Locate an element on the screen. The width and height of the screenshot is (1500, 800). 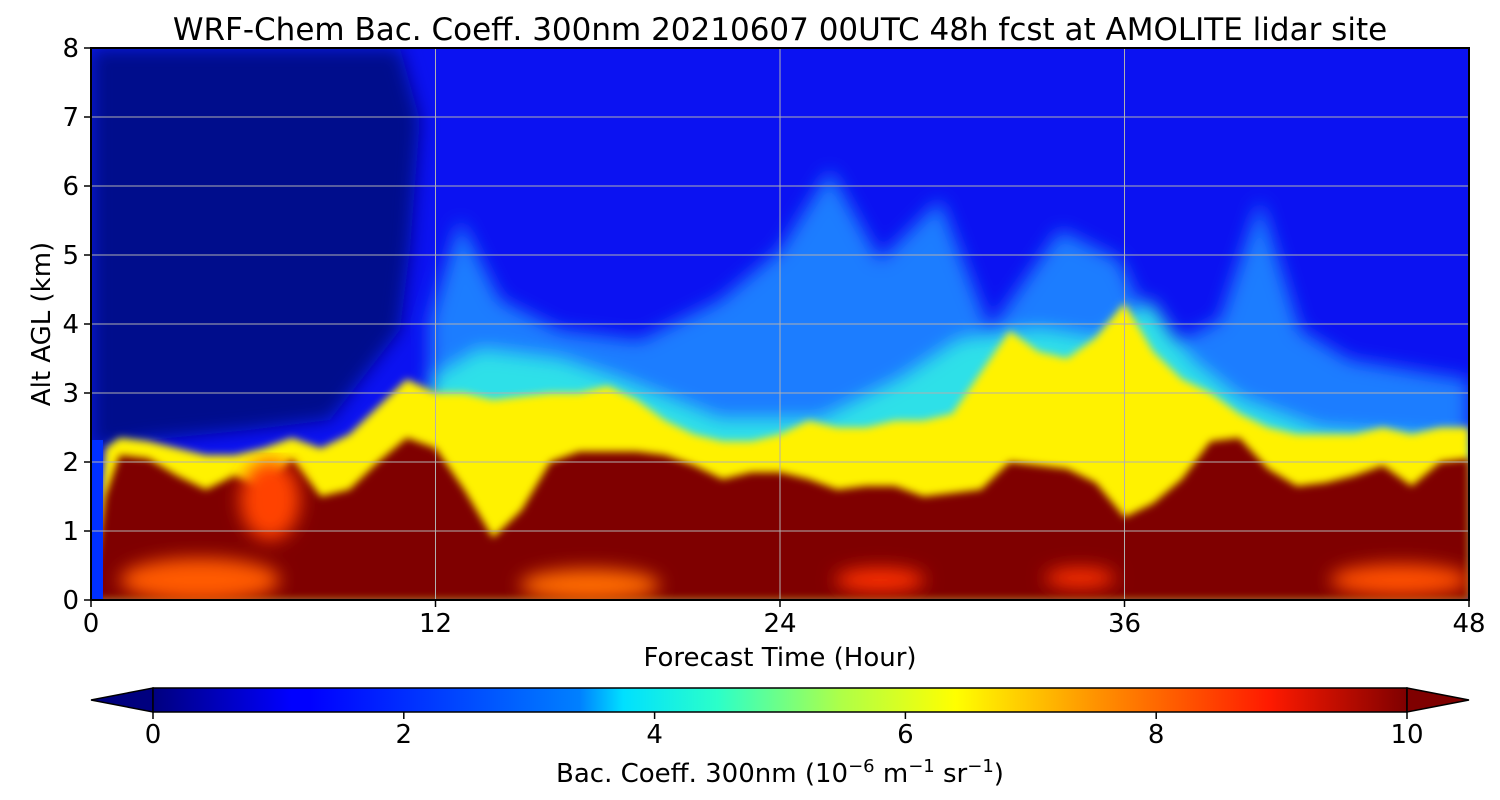
colorbar-under-extension is located at coordinates (122, 700).